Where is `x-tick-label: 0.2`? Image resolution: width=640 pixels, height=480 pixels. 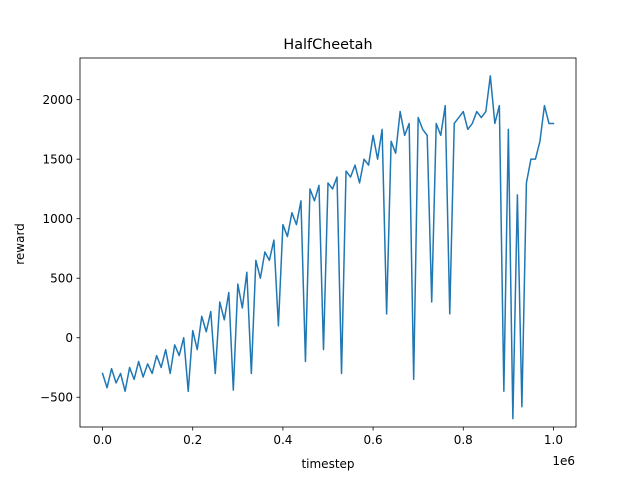
x-tick-label: 0.2 is located at coordinates (192, 440).